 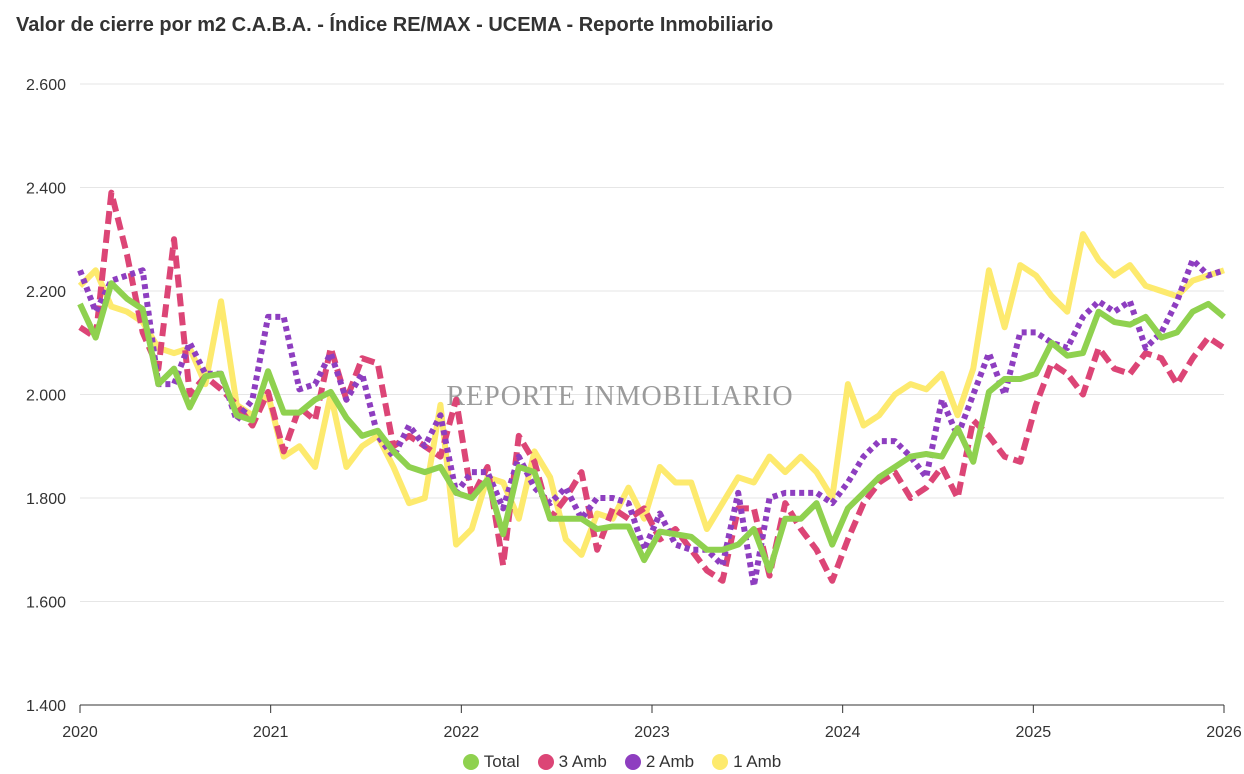 What do you see at coordinates (46, 706) in the screenshot?
I see `y-tick-label: 1.400` at bounding box center [46, 706].